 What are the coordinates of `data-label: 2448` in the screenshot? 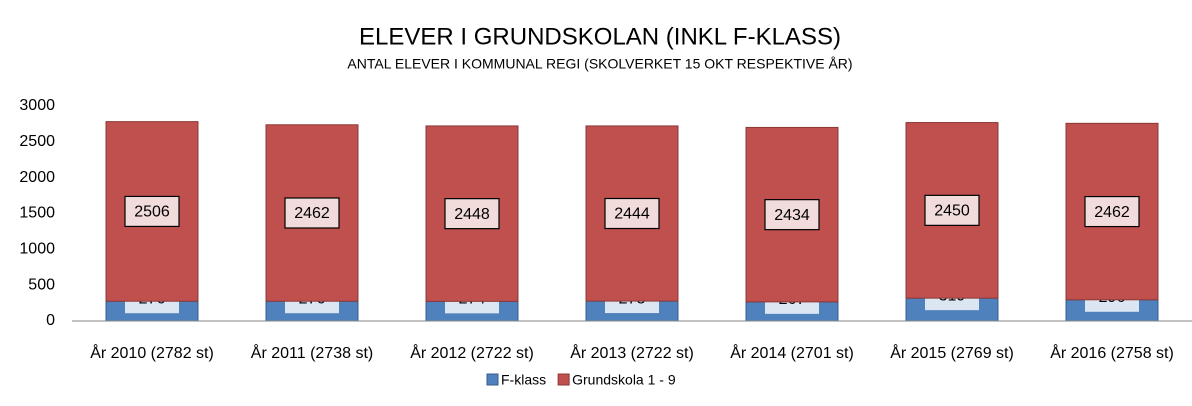 It's located at (472, 214).